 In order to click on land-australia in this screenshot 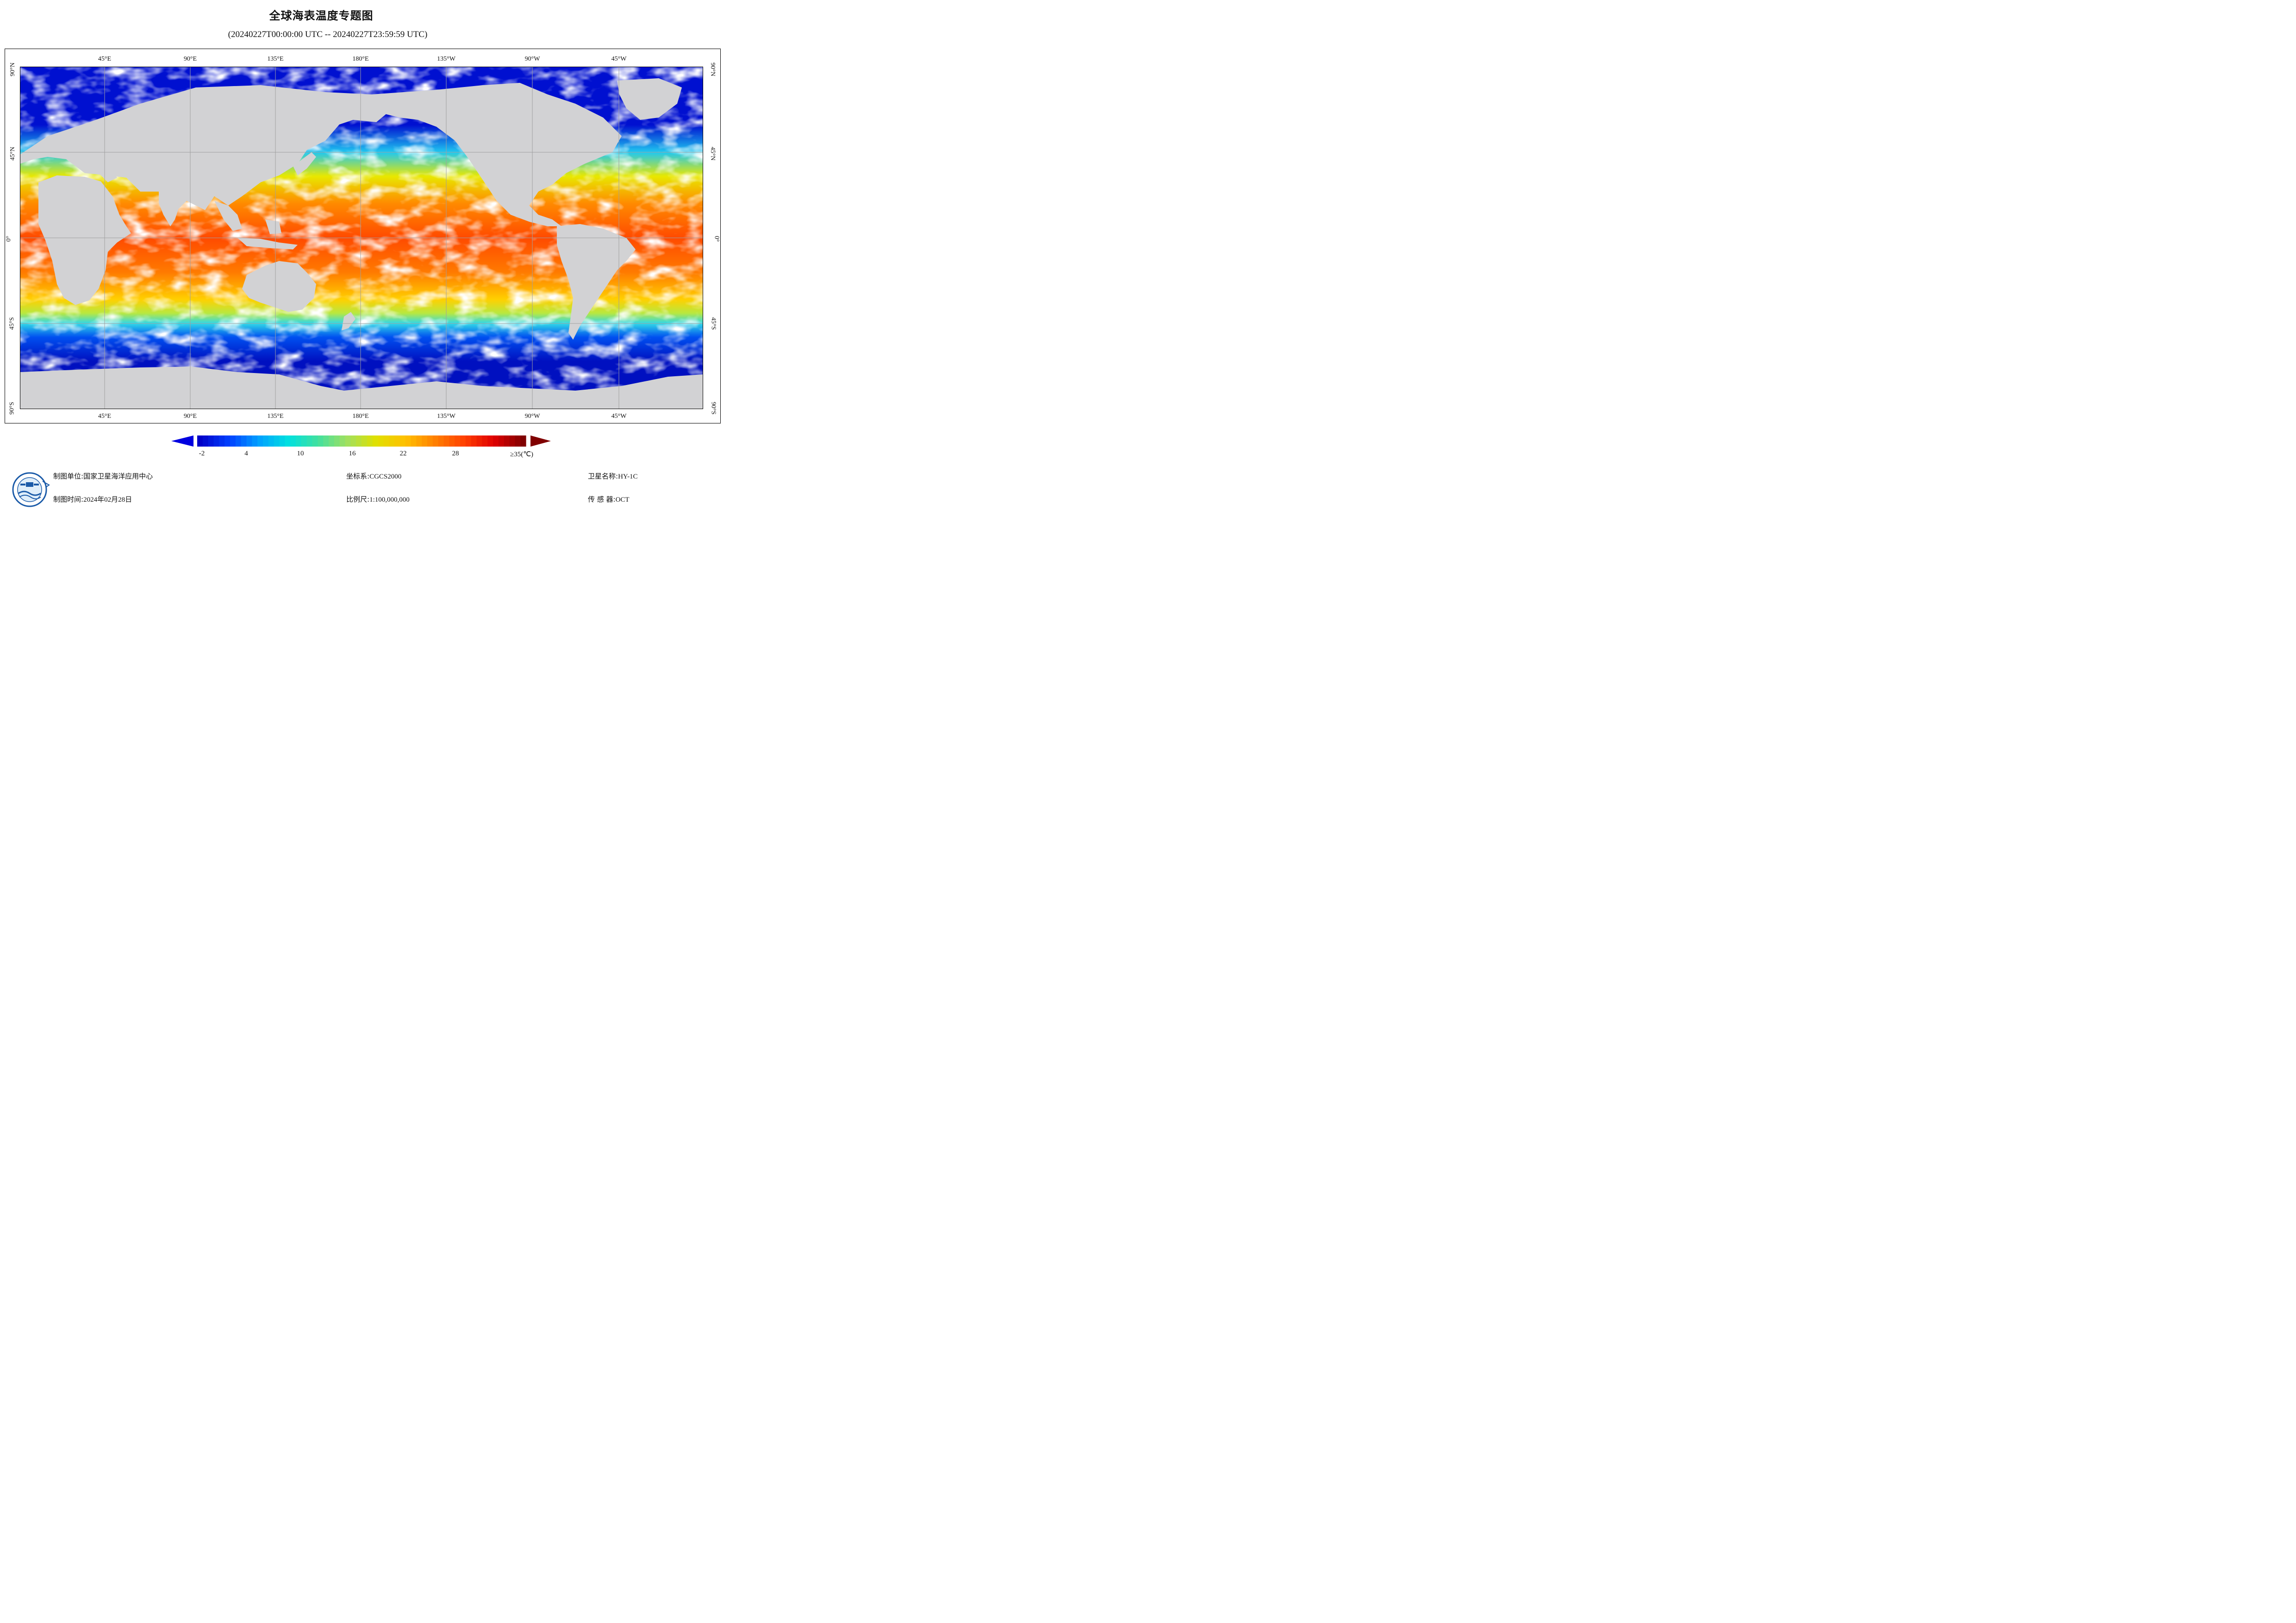, I will do `click(279, 286)`.